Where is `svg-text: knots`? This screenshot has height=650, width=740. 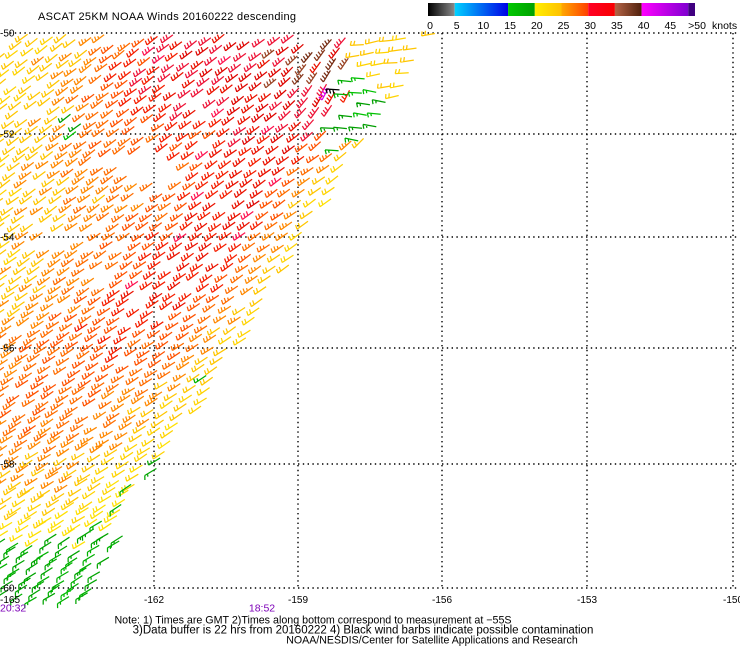
svg-text: knots is located at coordinates (724, 26).